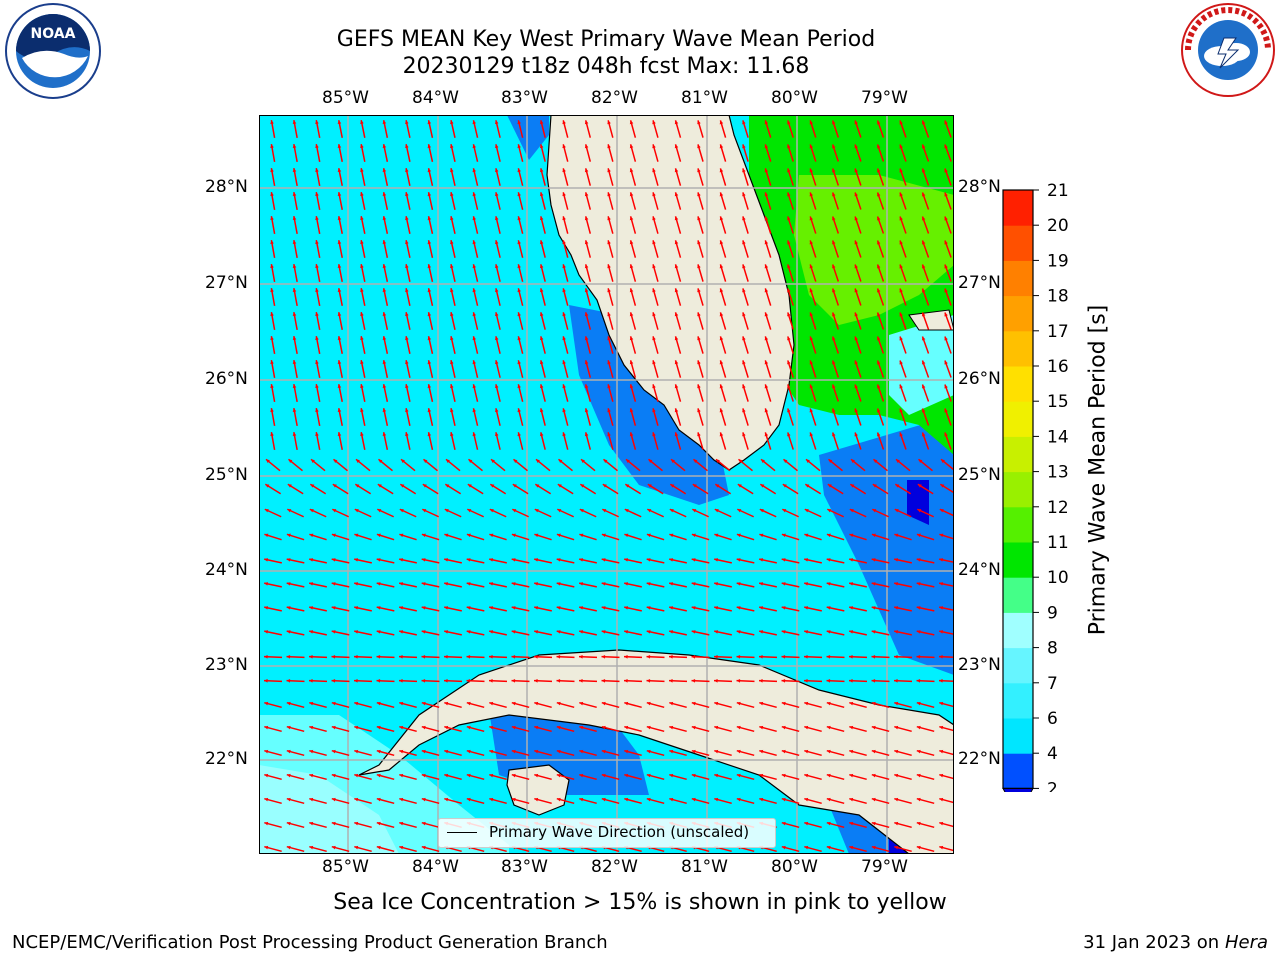  I want to click on lon-label: 79°W, so click(884, 867).